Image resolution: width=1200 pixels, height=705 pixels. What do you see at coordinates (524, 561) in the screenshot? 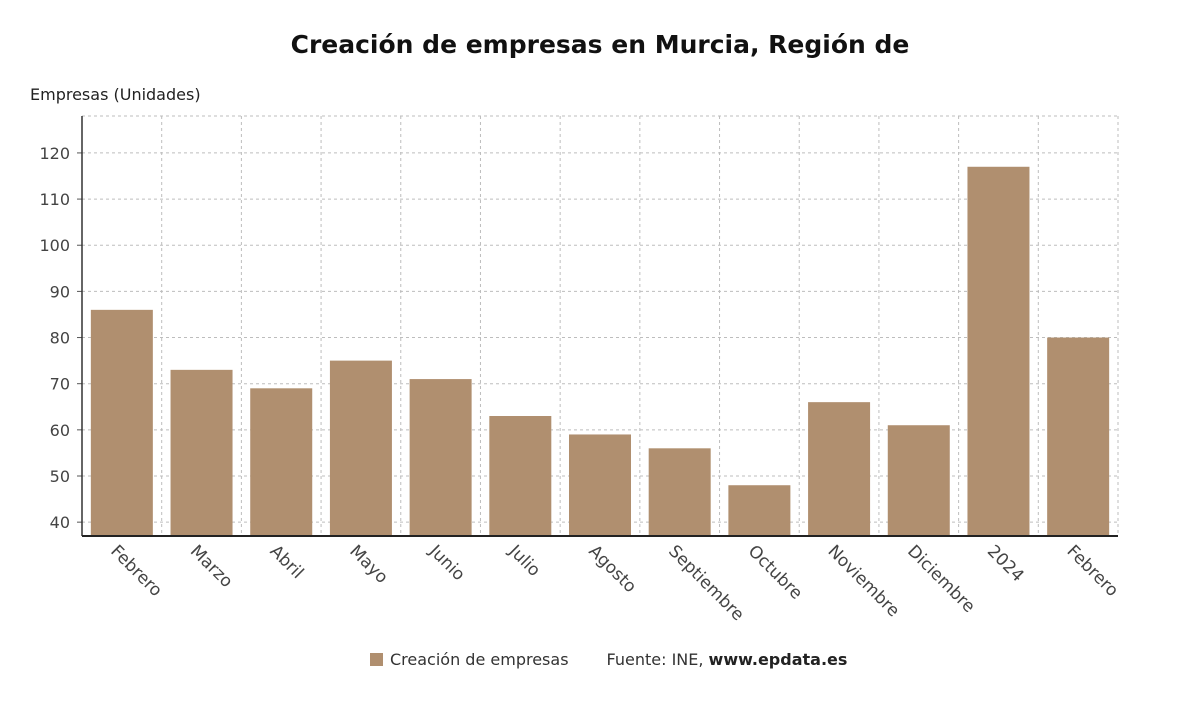
I see `x-tick-label: Julio` at bounding box center [524, 561].